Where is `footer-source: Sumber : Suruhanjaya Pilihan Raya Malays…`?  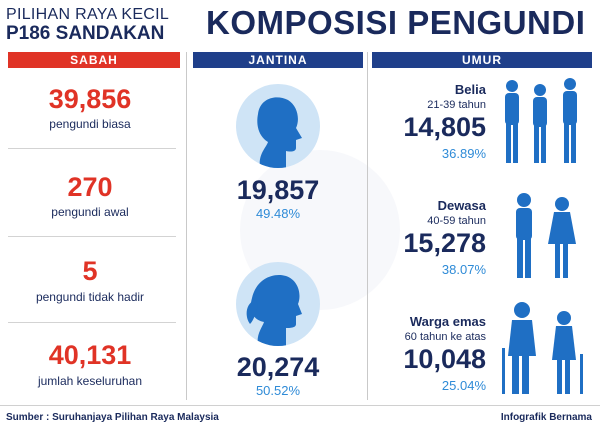 footer-source: Sumber : Suruhanjaya Pilihan Raya Malays… is located at coordinates (112, 417).